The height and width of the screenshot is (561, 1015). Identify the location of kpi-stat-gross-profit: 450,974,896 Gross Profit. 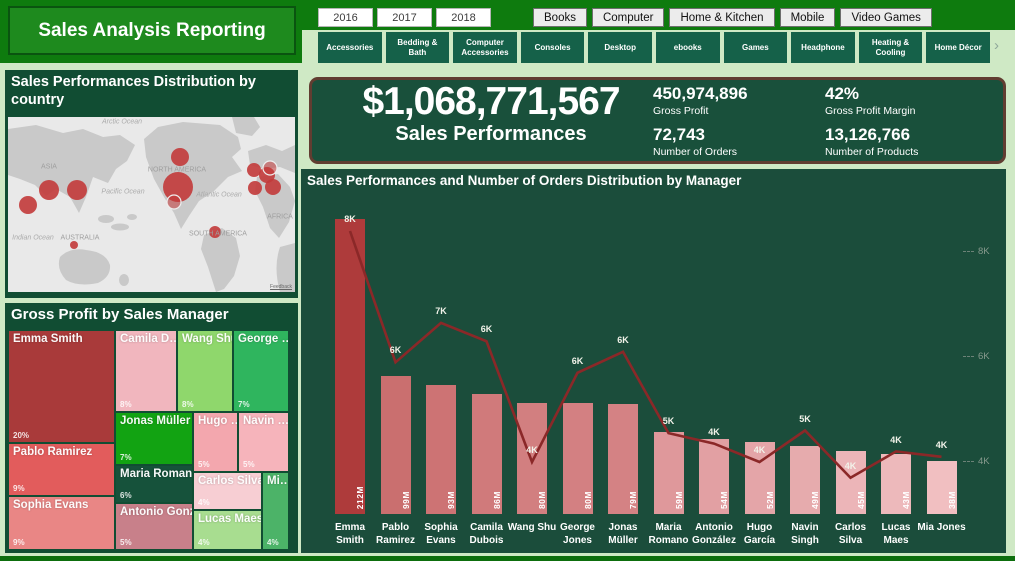
(700, 100).